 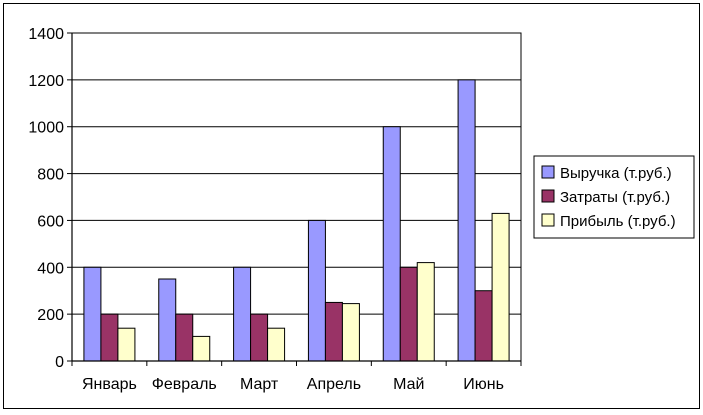 What do you see at coordinates (616, 173) in the screenshot?
I see `legend-label: Выручка (т.руб.)` at bounding box center [616, 173].